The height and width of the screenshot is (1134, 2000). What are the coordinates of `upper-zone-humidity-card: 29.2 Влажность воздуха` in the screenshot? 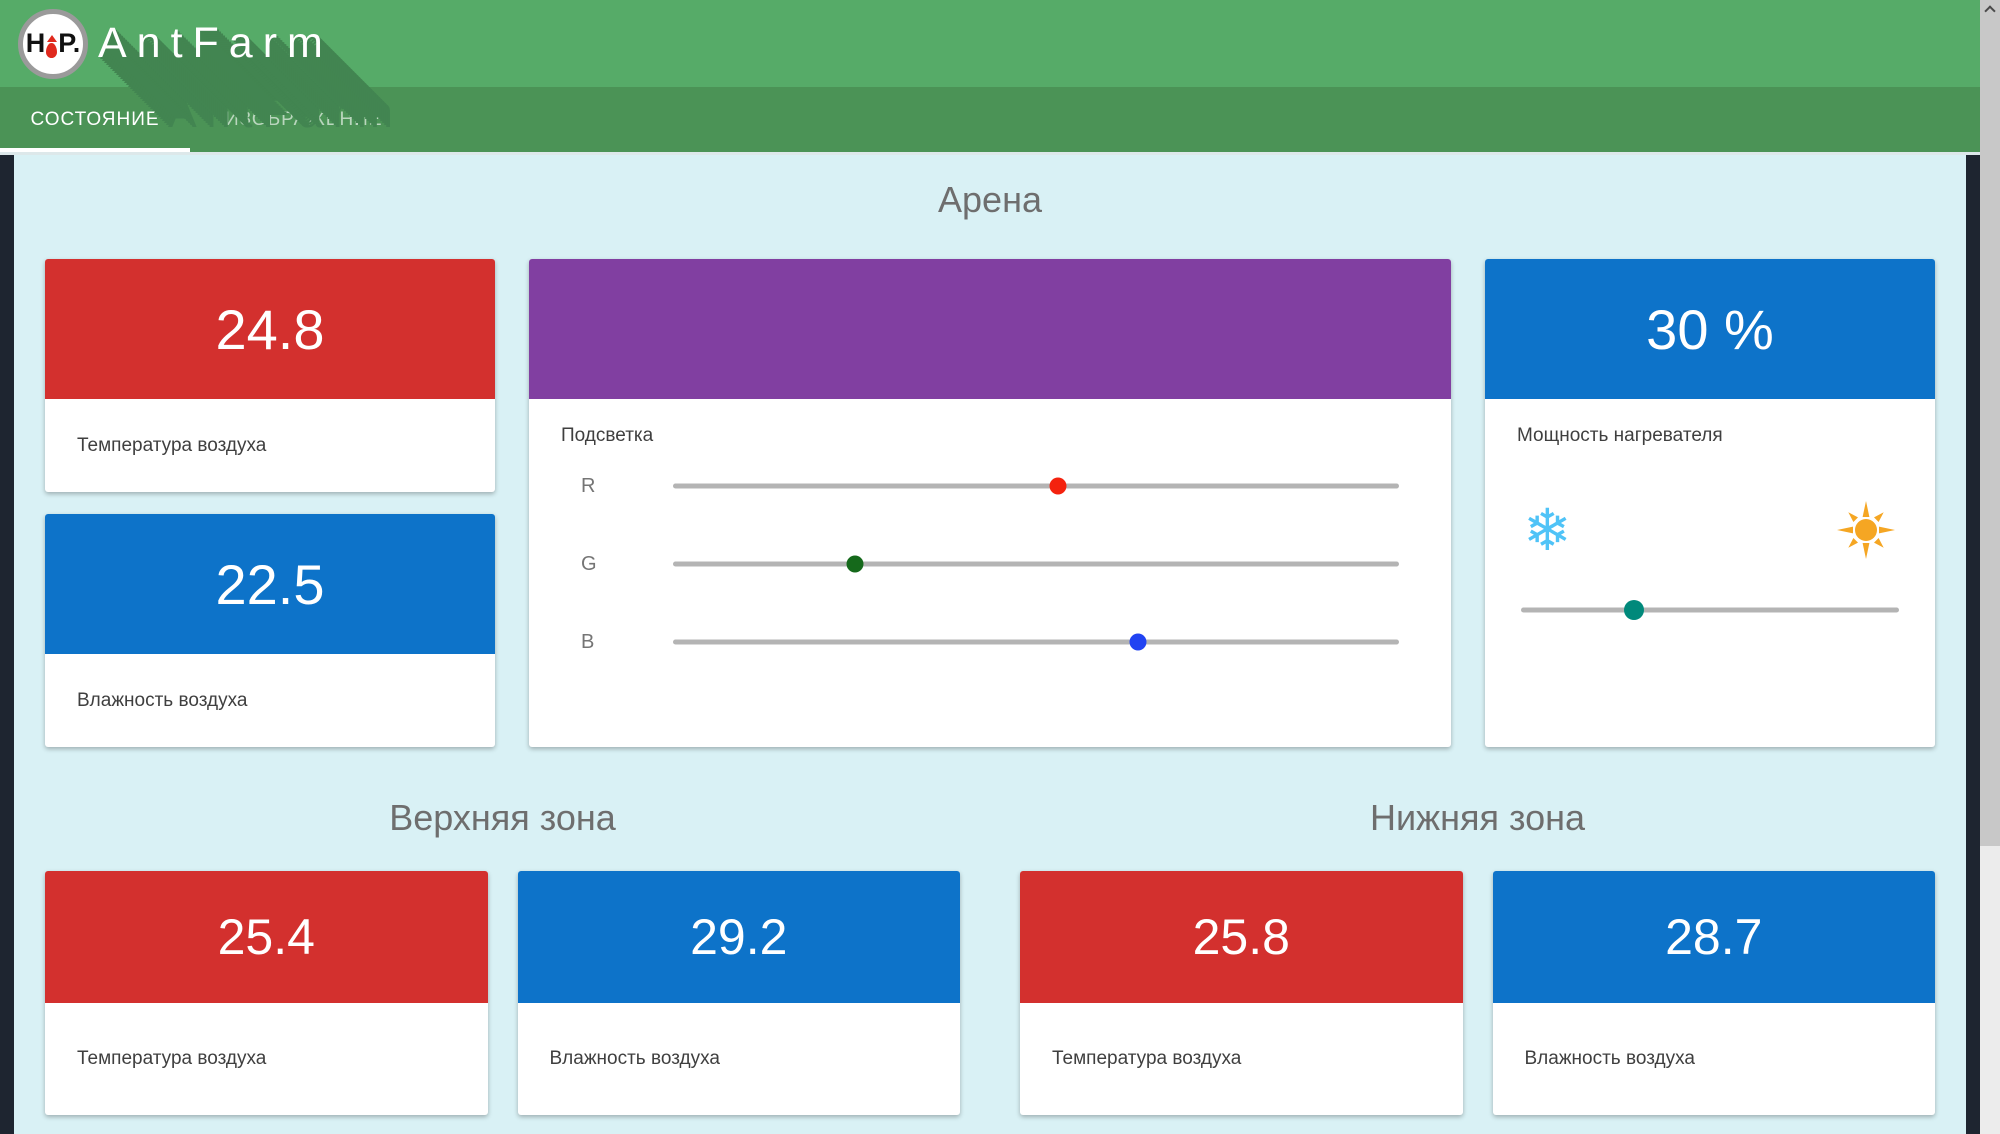 It's located at (738, 993).